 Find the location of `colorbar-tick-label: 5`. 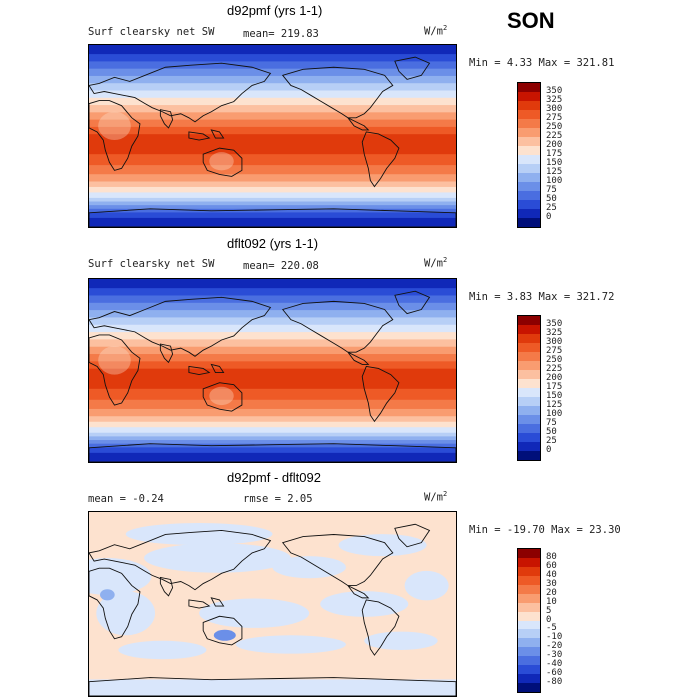

colorbar-tick-label: 5 is located at coordinates (549, 610).